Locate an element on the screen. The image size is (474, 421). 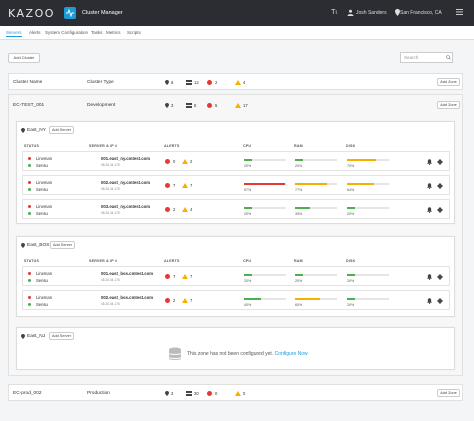
app-name: Cluster Manager is located at coordinates (102, 13).